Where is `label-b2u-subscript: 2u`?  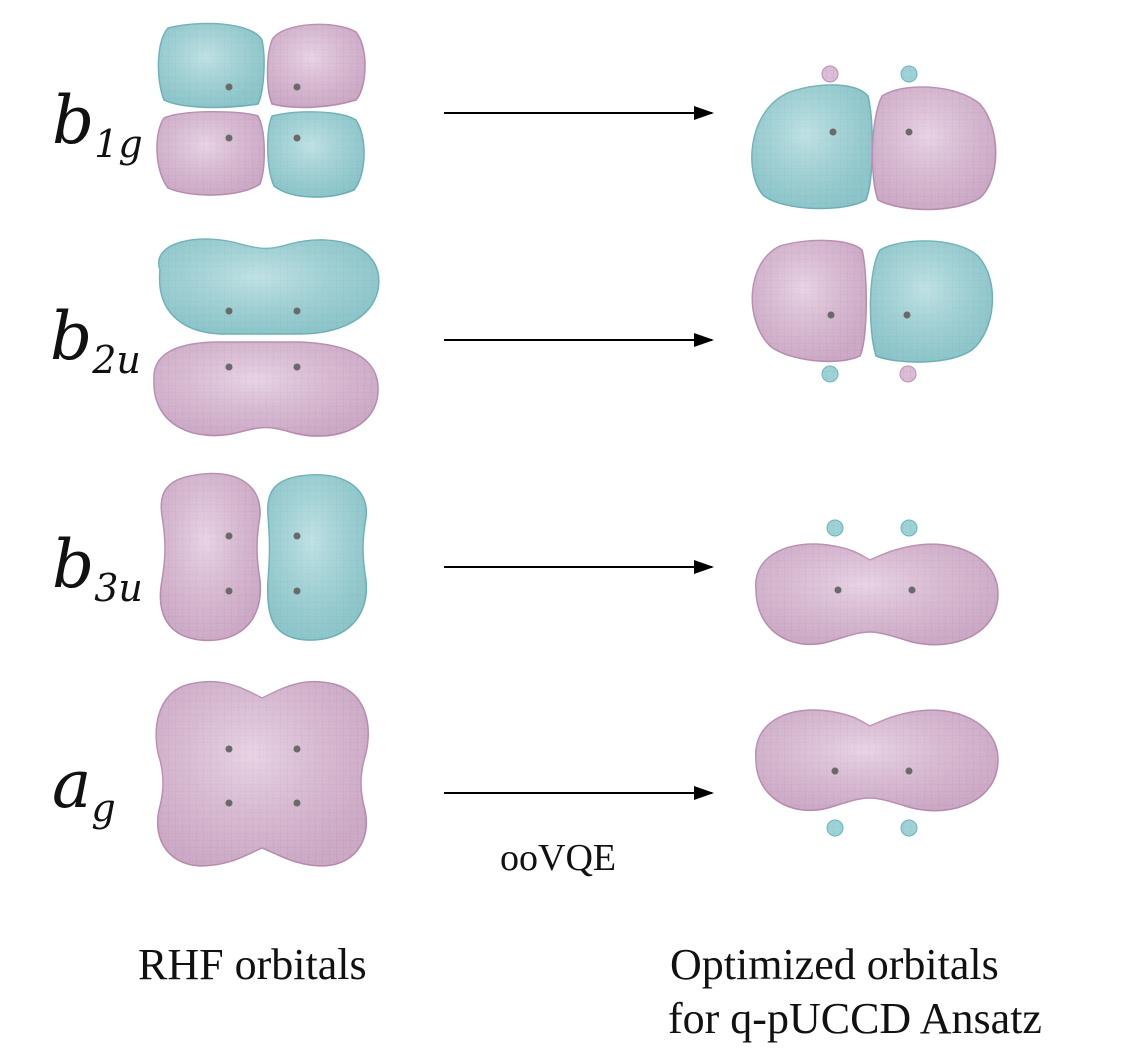 label-b2u-subscript: 2u is located at coordinates (116, 360).